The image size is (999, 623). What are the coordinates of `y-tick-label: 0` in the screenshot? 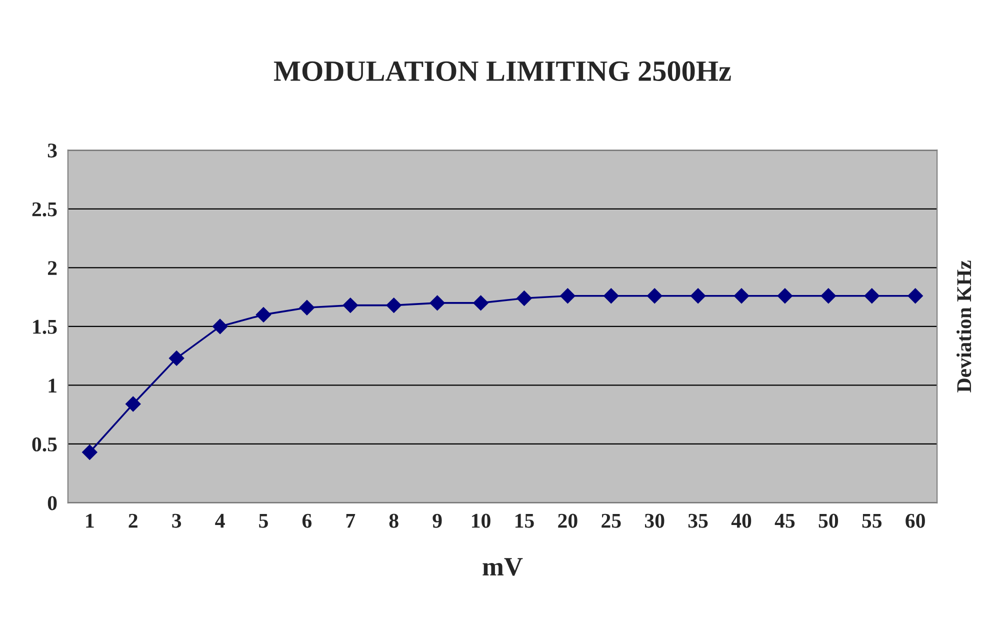 It's located at (52, 503).